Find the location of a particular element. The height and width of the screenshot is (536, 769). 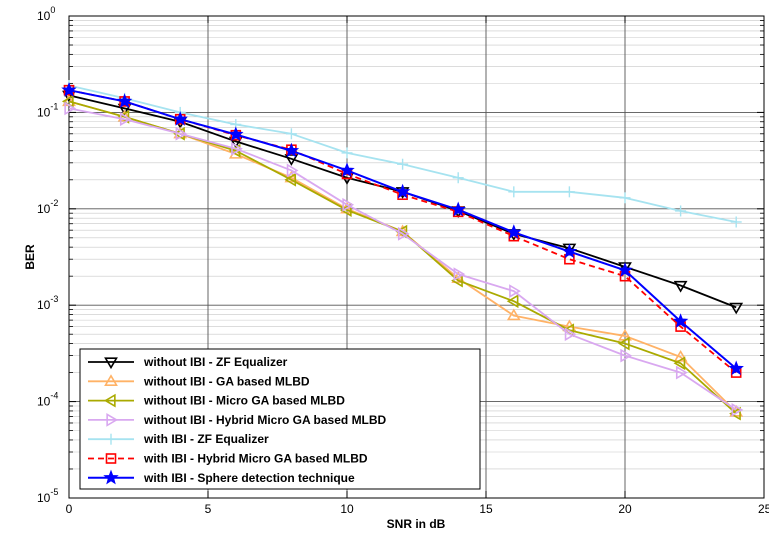

legend-label: with IBI - Sphere detection technique is located at coordinates (249, 478).